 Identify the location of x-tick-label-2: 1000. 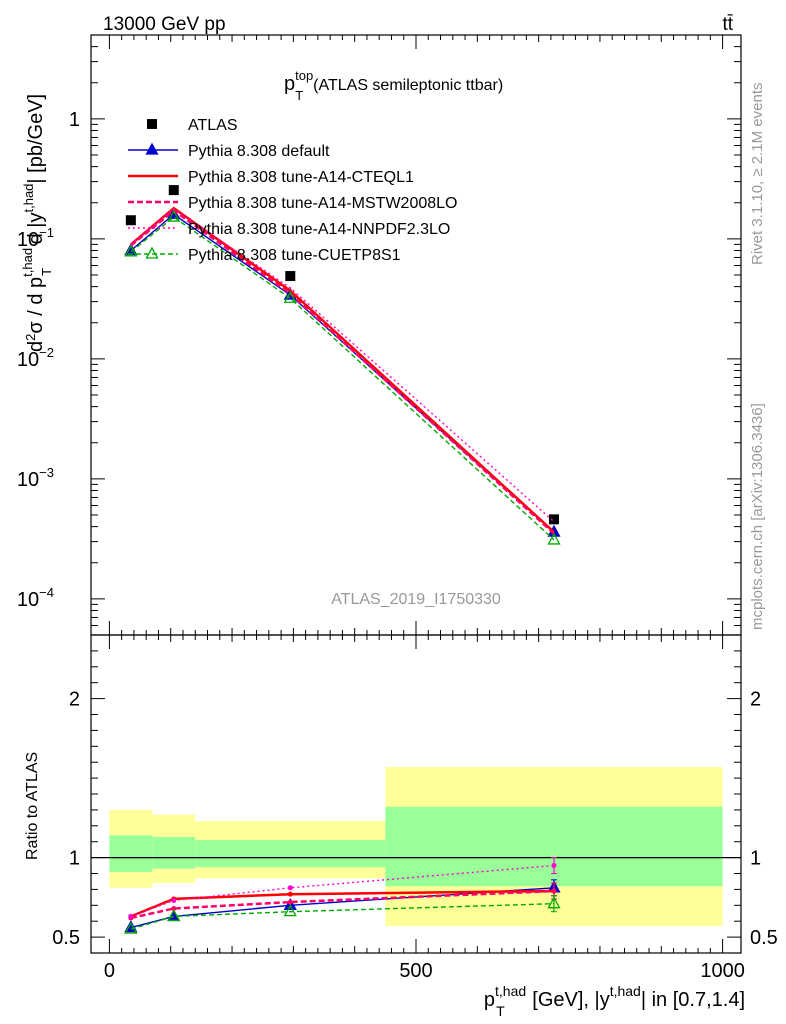
(722, 971).